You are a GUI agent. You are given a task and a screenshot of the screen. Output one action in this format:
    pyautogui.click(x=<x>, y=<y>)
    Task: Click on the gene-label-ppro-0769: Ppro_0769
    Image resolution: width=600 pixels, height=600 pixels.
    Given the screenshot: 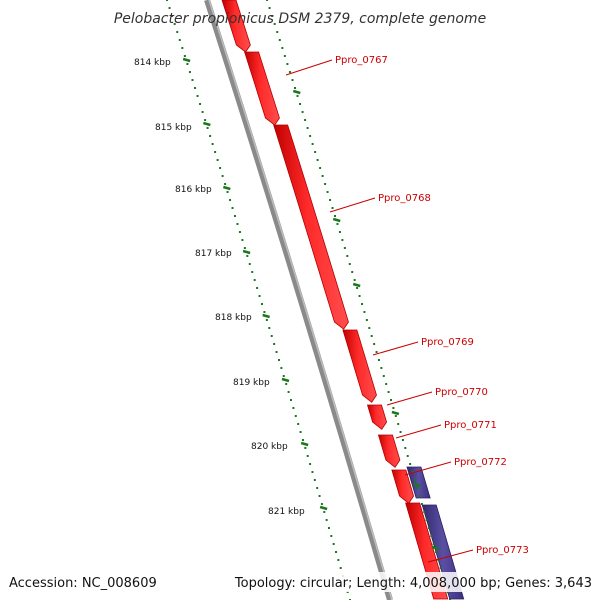 What is the action you would take?
    pyautogui.click(x=447, y=342)
    